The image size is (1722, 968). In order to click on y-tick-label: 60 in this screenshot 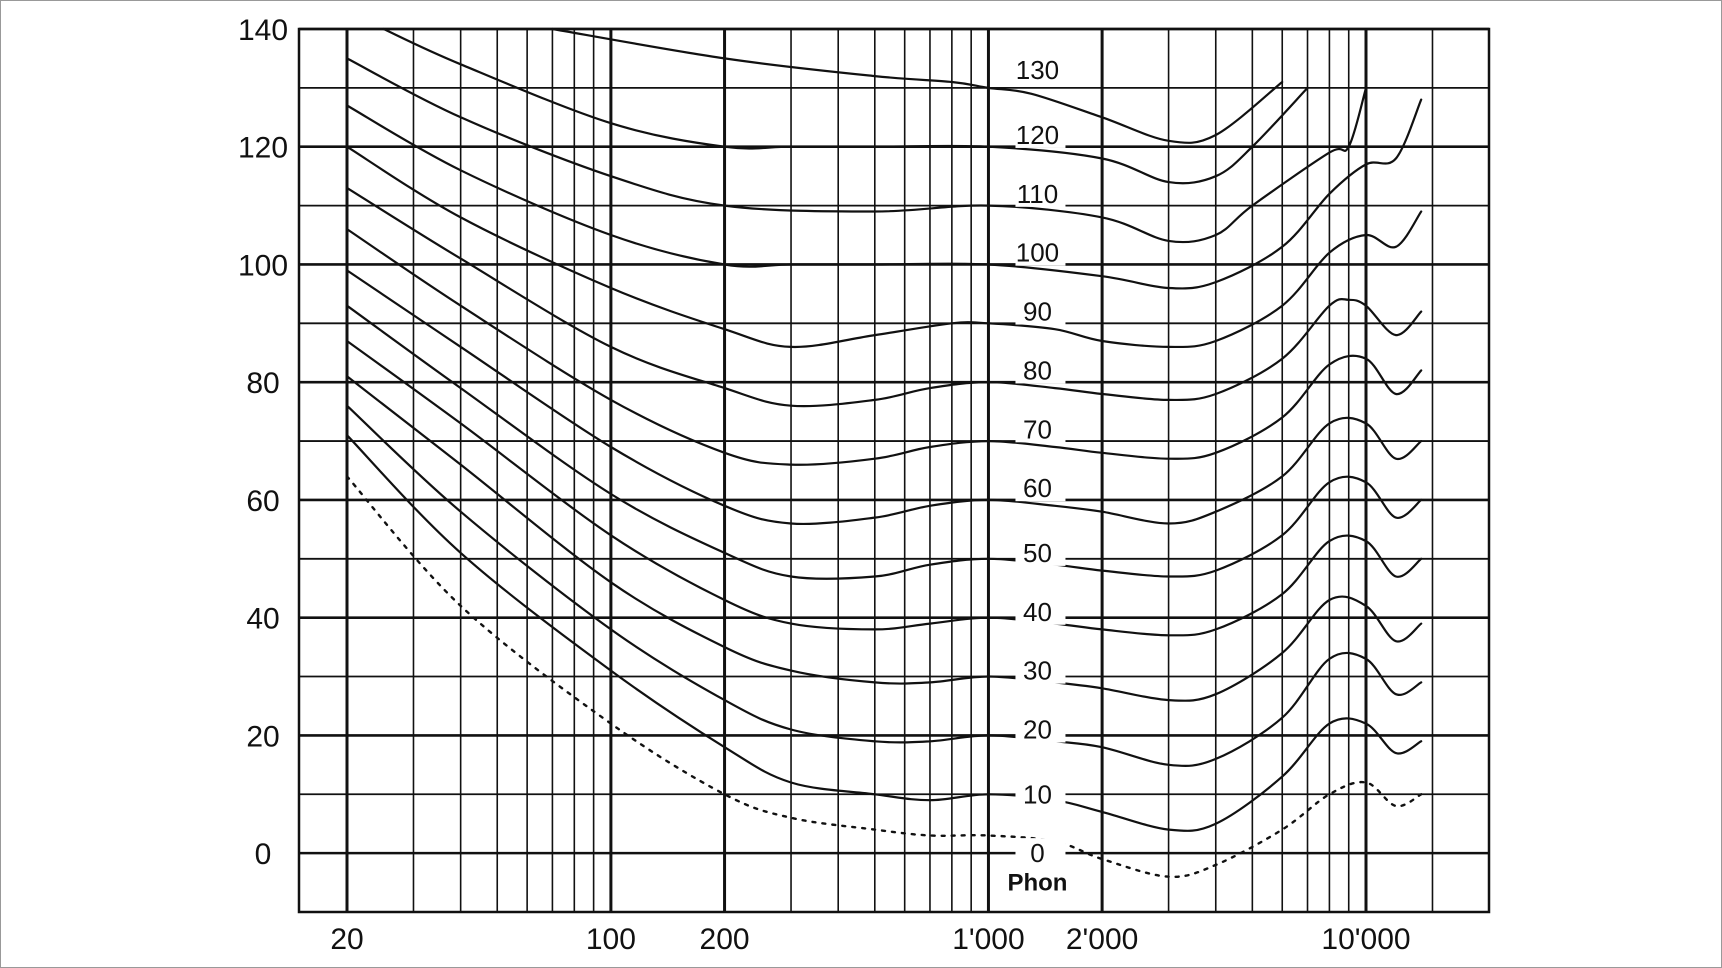, I will do `click(262, 501)`.